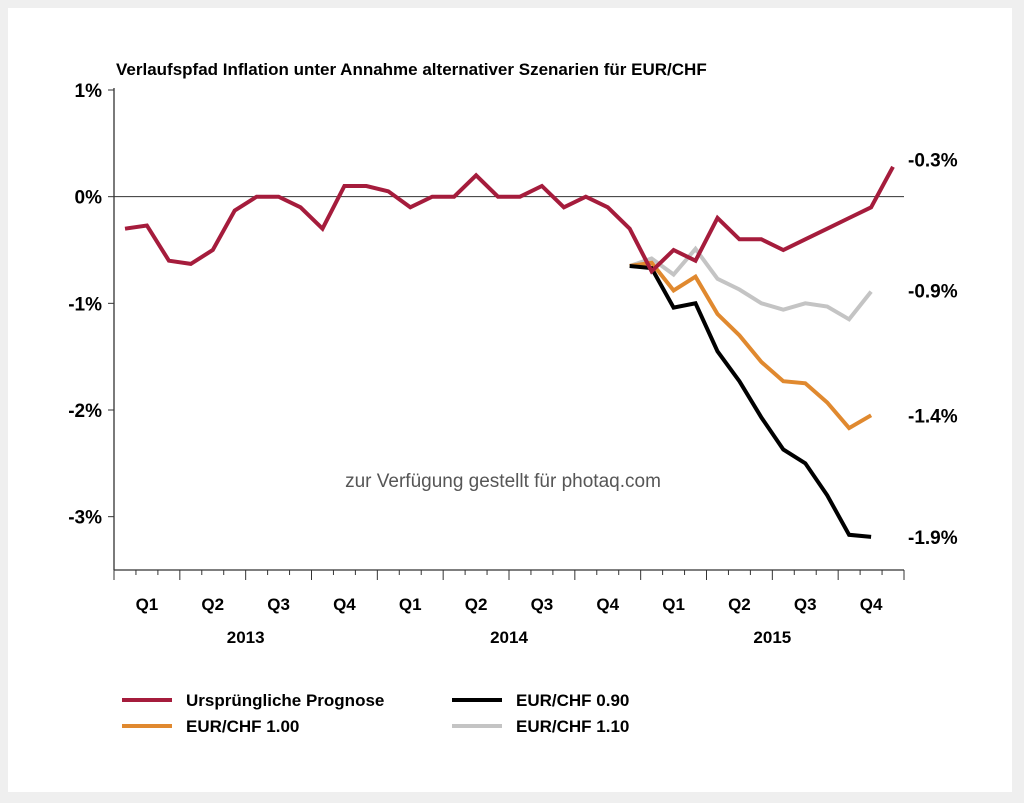 This screenshot has width=1024, height=803. Describe the element at coordinates (503, 481) in the screenshot. I see `watermark: zur Verfügung gestellt für photaq.com` at that location.